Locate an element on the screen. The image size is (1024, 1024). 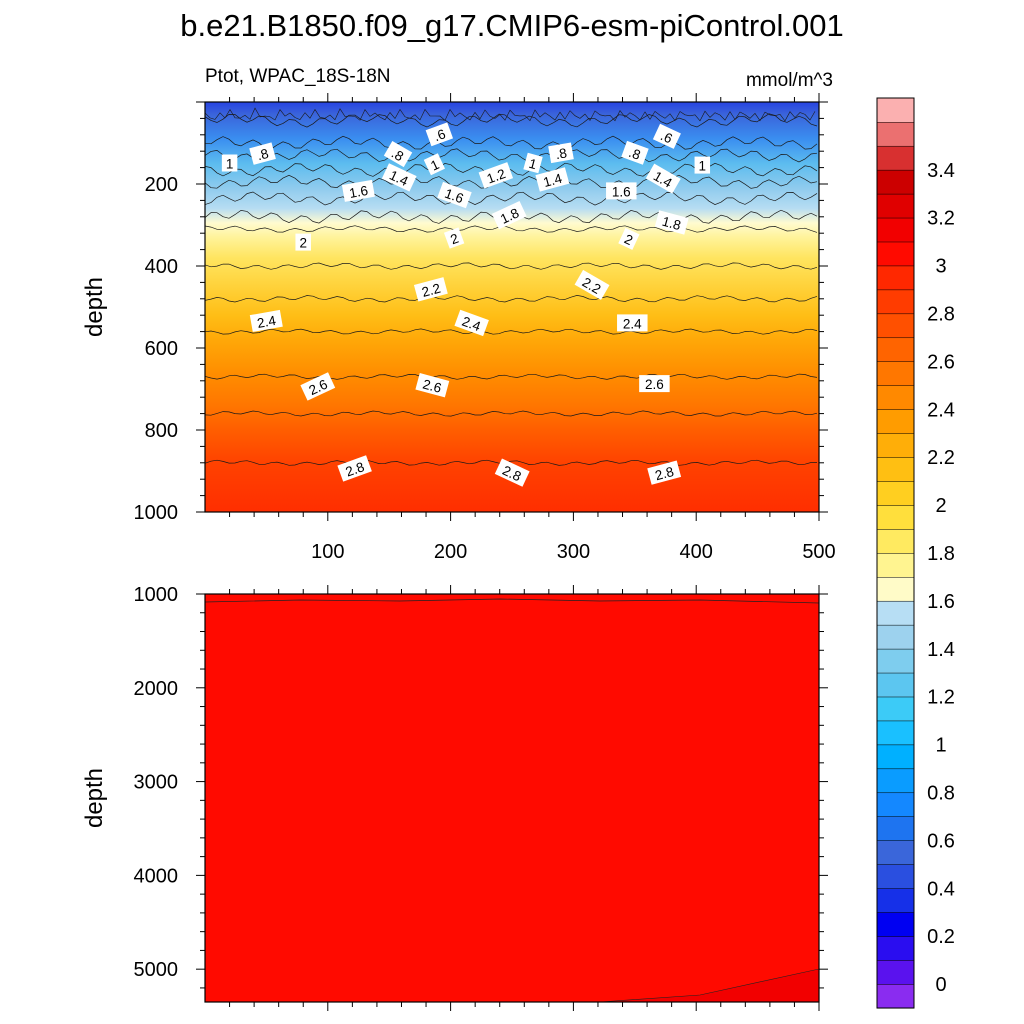
contour-label: 1.4 is located at coordinates (399, 177).